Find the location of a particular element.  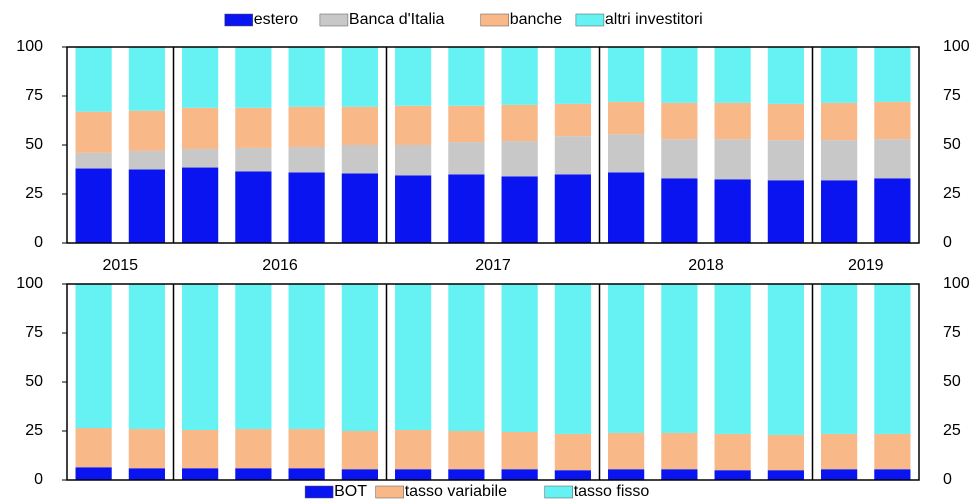

legend-label: banche is located at coordinates (536, 19).